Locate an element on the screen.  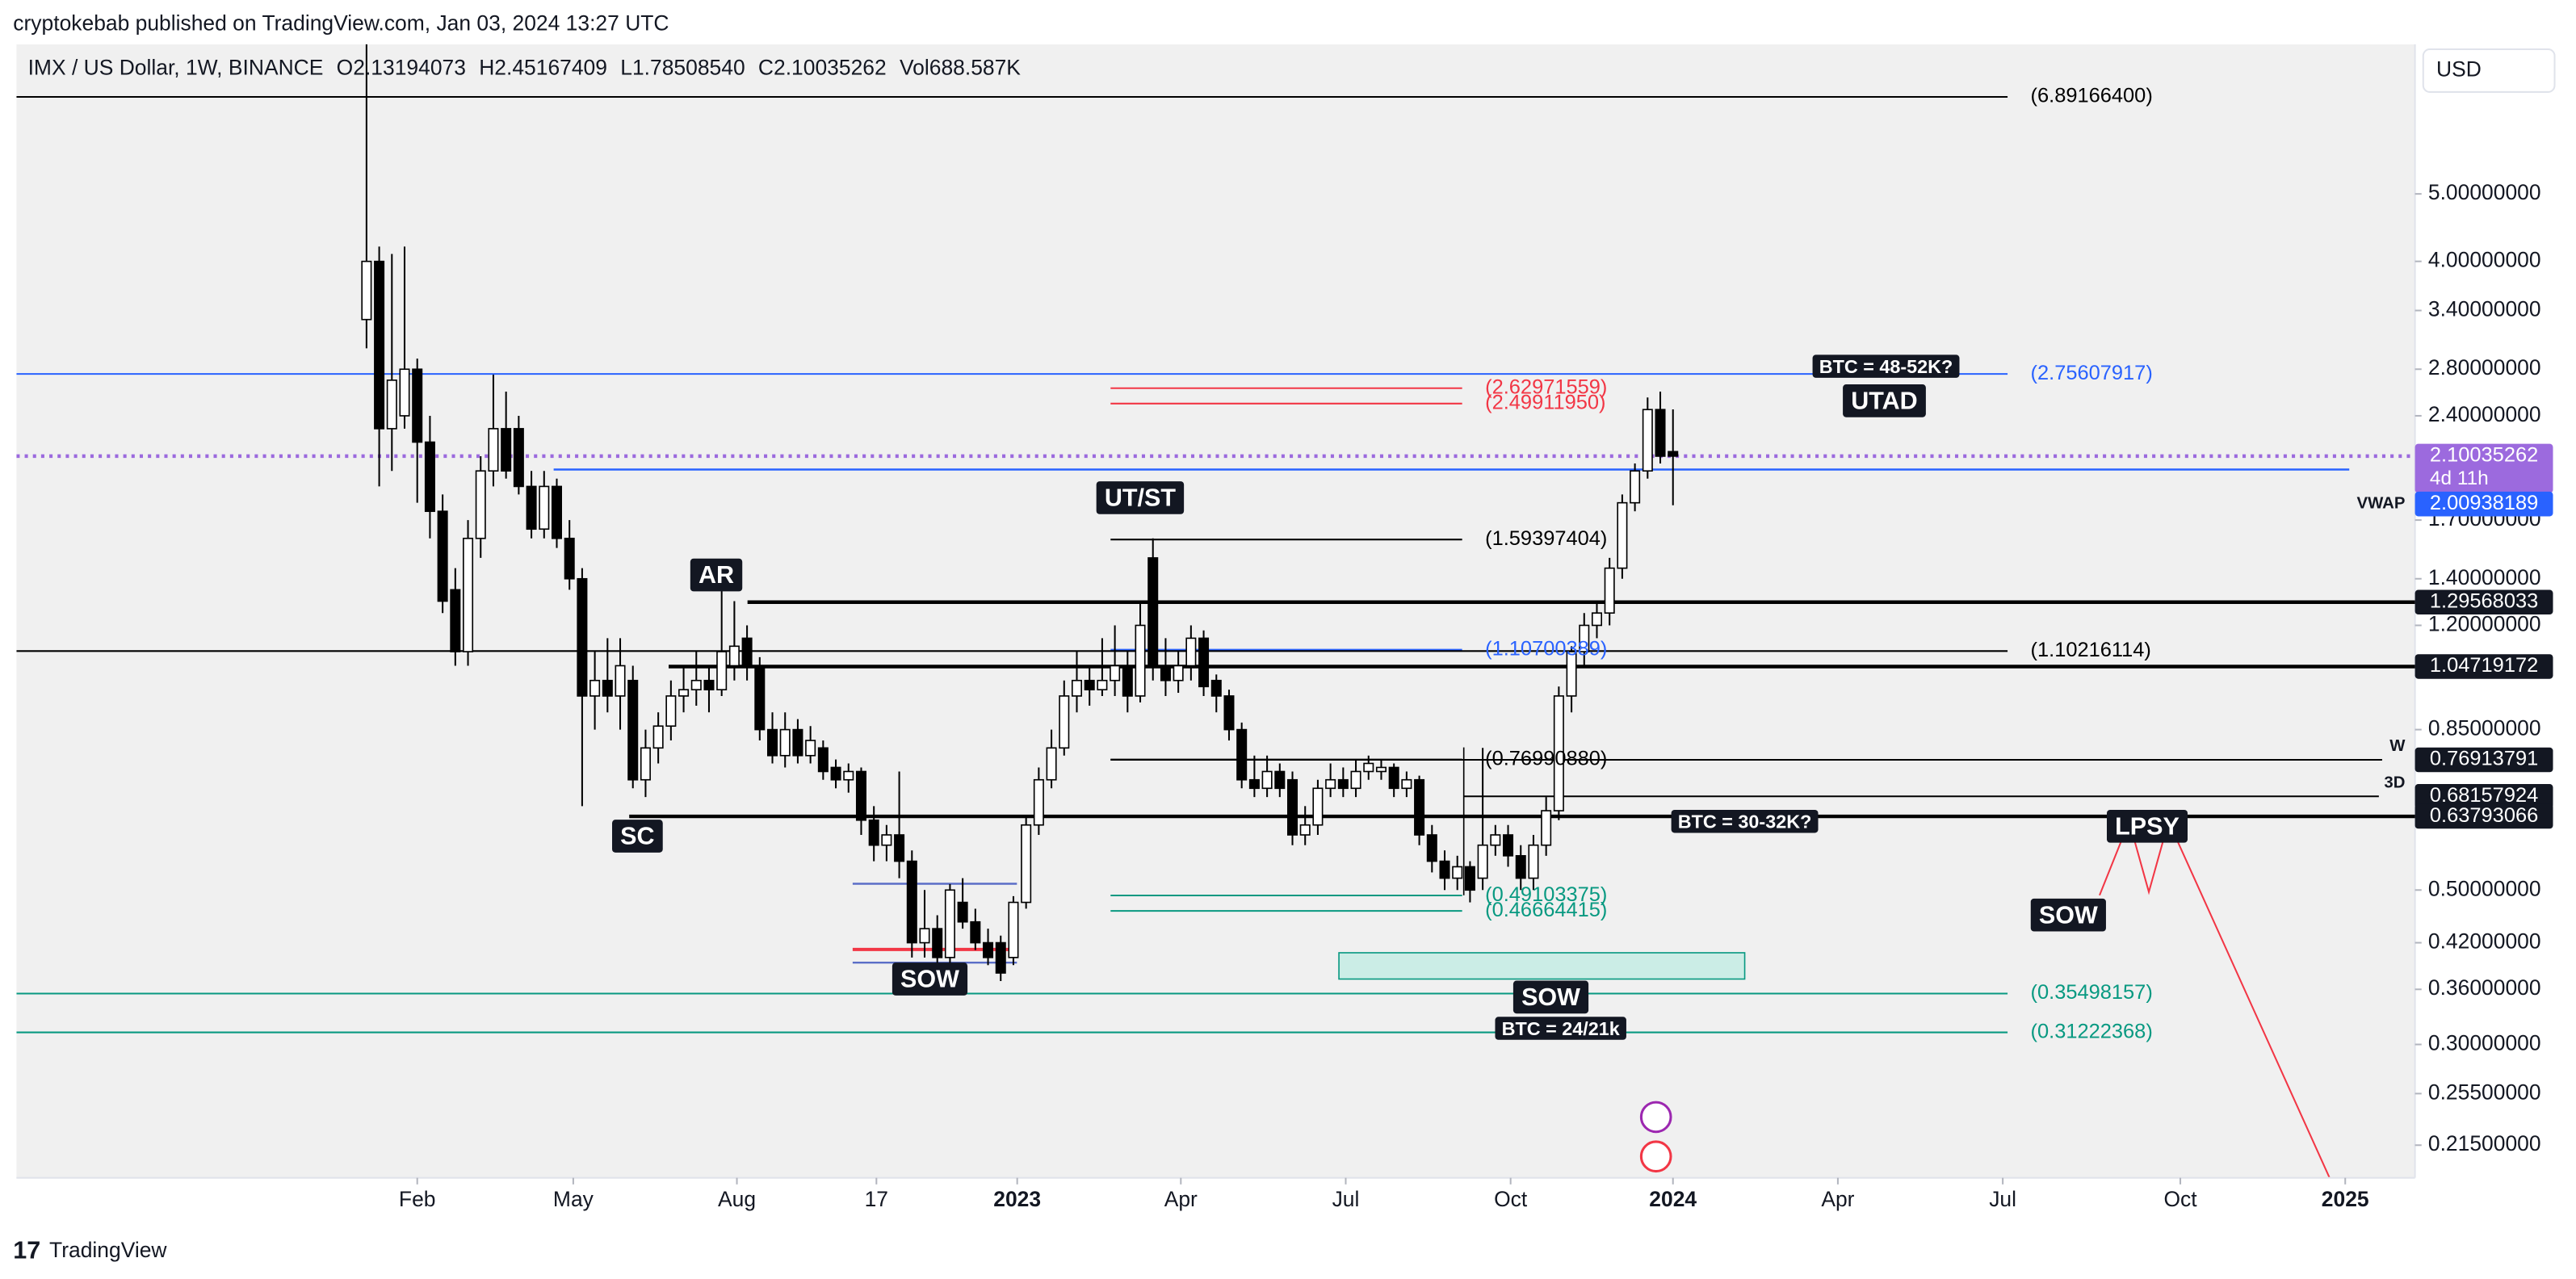
annotation: BTC = 48-52K? is located at coordinates (1886, 366).